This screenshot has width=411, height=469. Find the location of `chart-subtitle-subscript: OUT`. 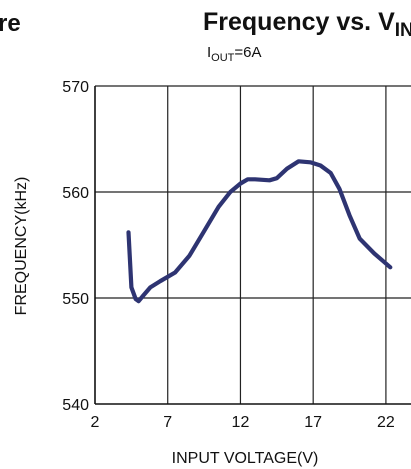

chart-subtitle-subscript: OUT is located at coordinates (223, 58).